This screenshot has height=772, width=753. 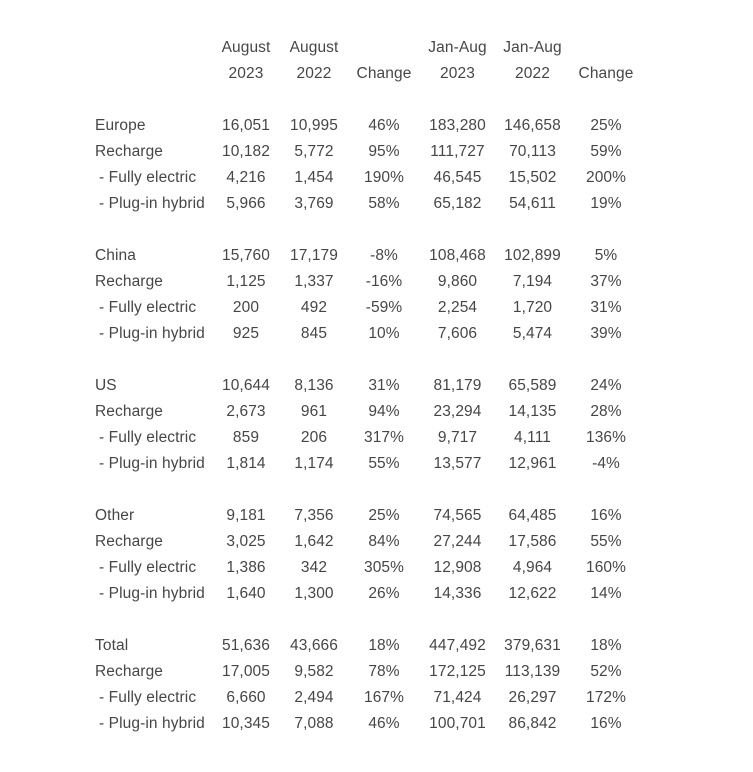 I want to click on row-label: - Plug-in hybrid, so click(x=152, y=723).